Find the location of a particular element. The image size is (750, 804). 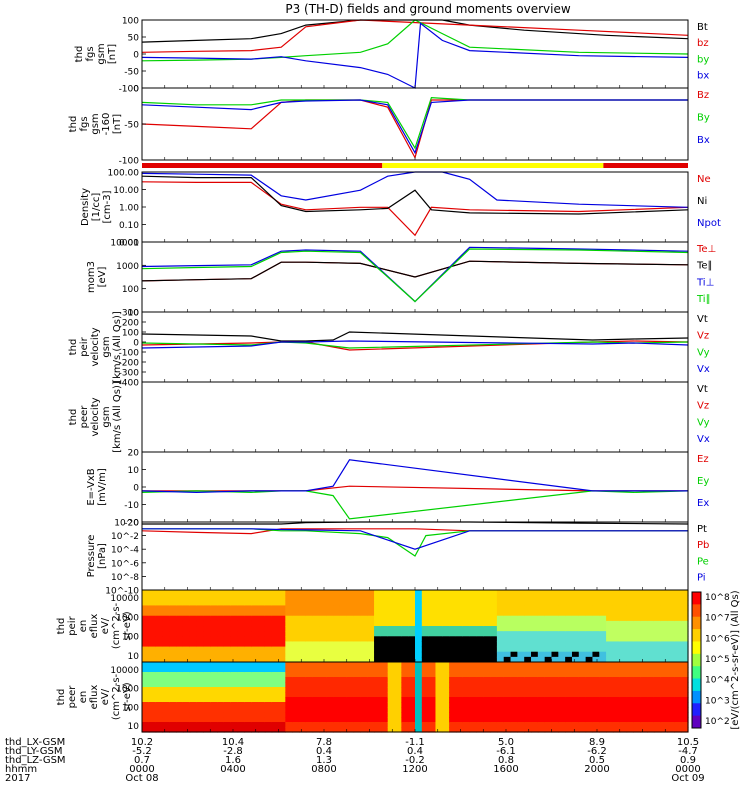

y-axis-label: thd is located at coordinates (73, 124).